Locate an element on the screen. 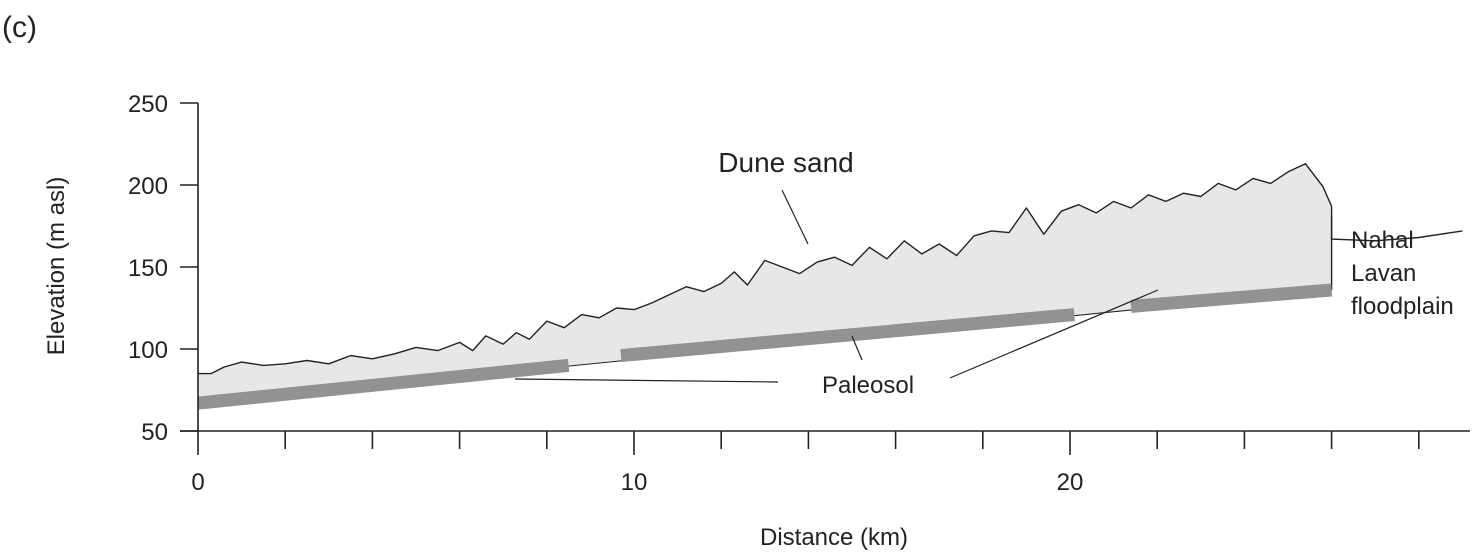 This screenshot has height=553, width=1476. paleosol-leader-line-middle is located at coordinates (857, 348).